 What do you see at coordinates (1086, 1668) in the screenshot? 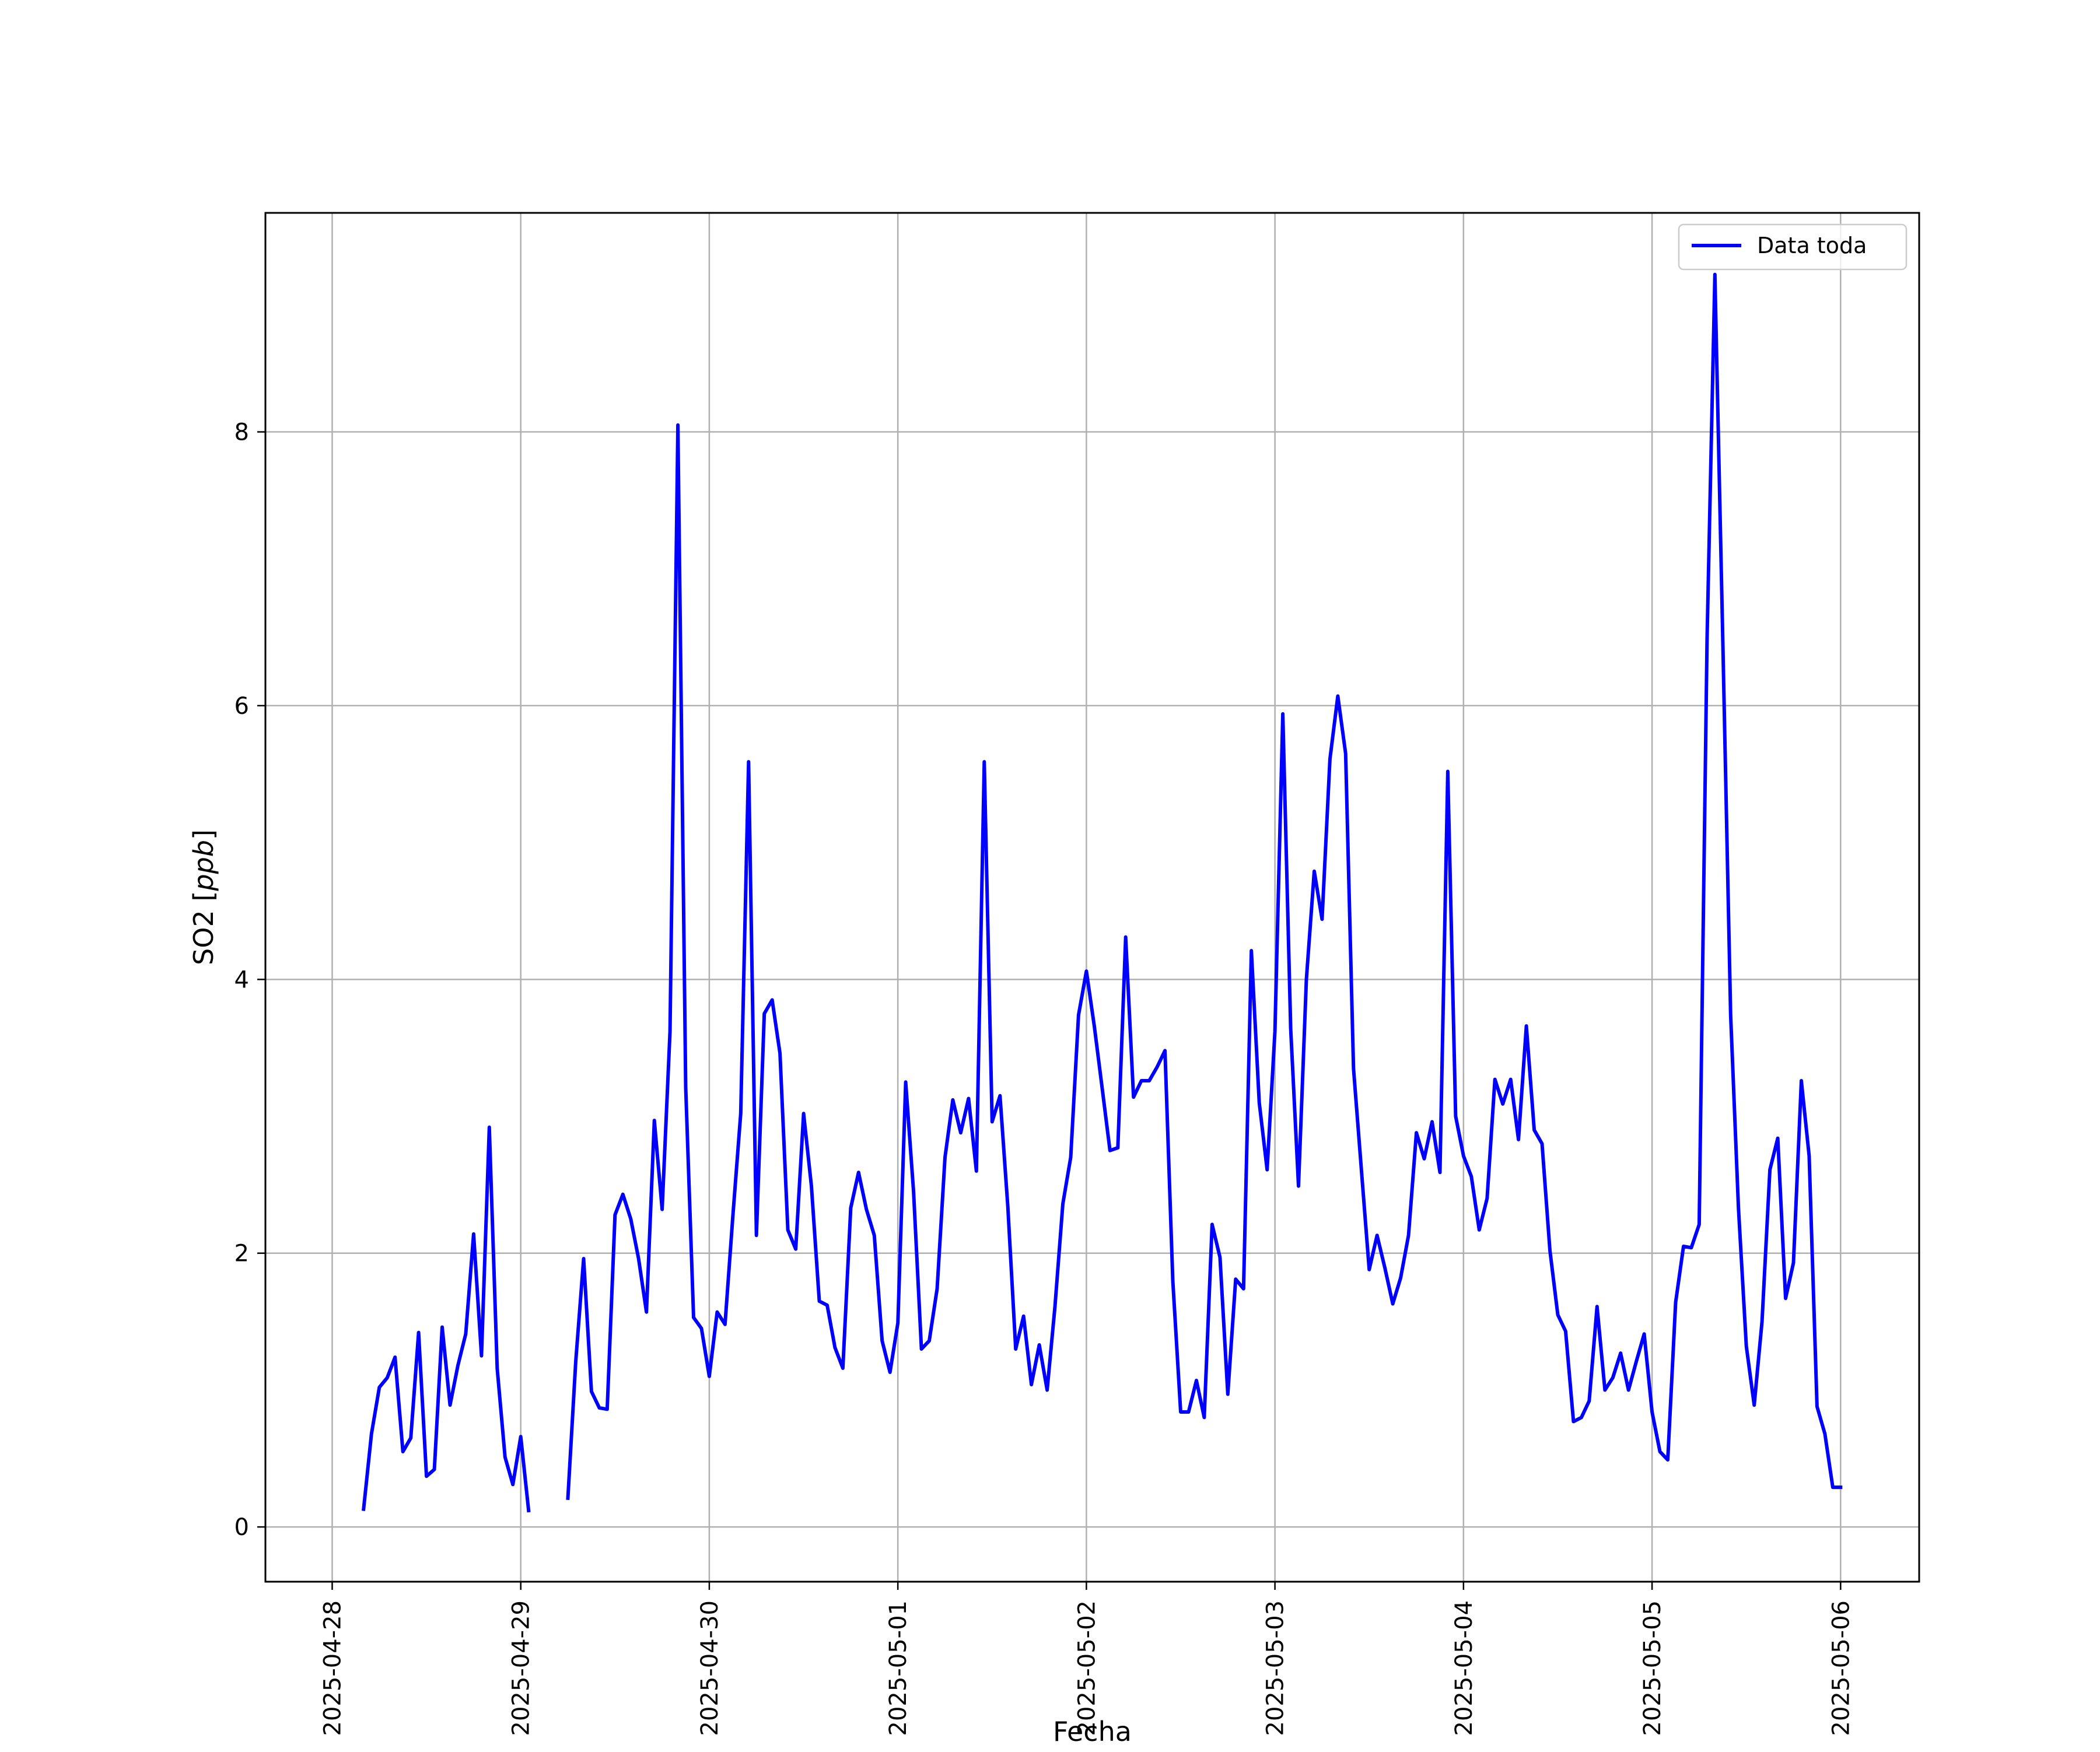
I see `x-tick-label: 2025-05-02` at bounding box center [1086, 1668].